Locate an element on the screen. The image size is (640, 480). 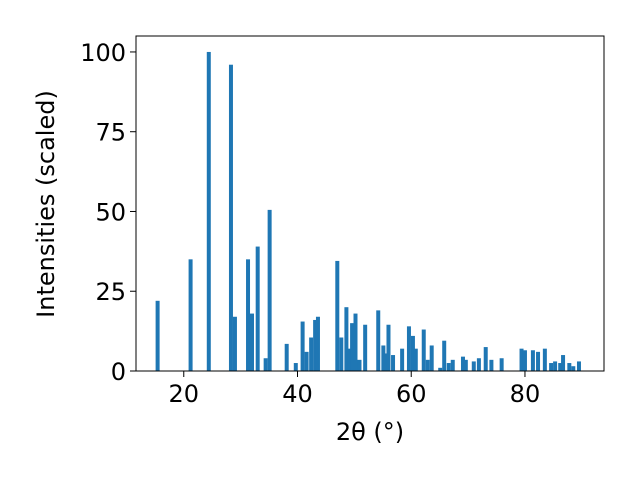
x-tick-label: 40 is located at coordinates (297, 394).